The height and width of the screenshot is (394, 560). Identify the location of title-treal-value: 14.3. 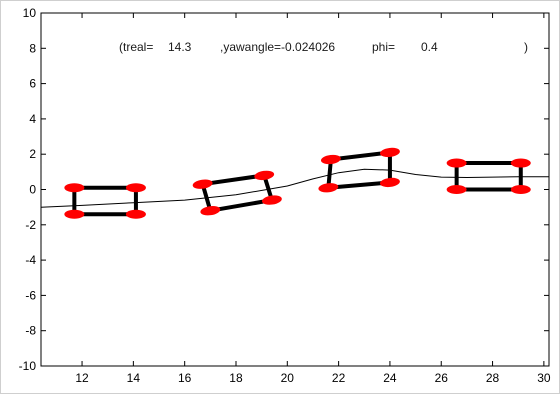
(180, 47).